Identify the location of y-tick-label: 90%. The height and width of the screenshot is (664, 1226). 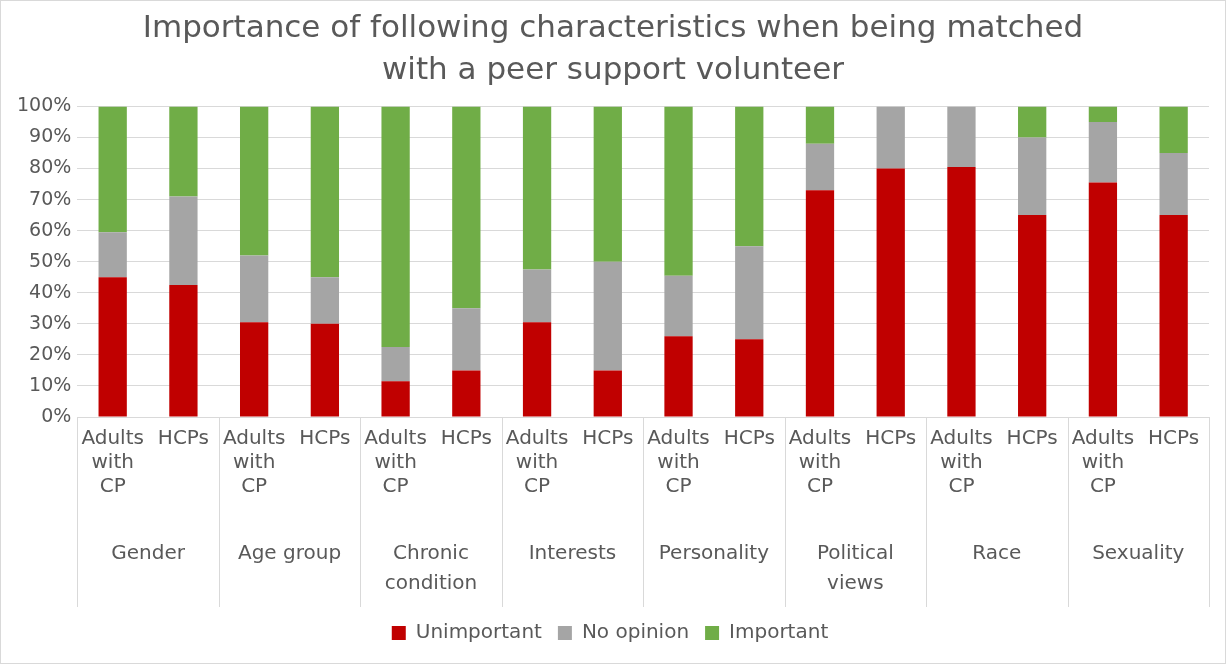
(50, 135).